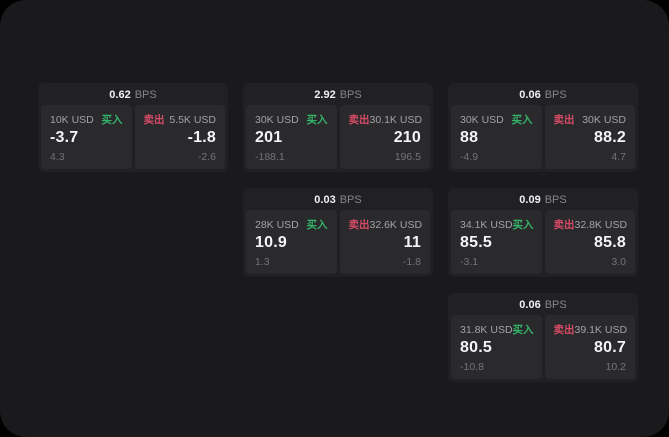  I want to click on sell-notional: 5.5K USD, so click(192, 119).